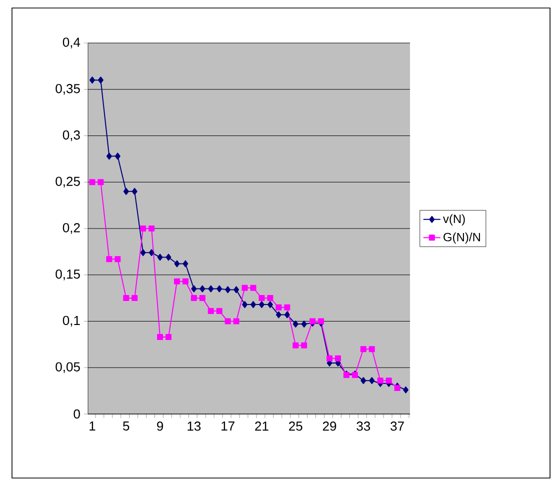 This screenshot has width=551, height=479. Describe the element at coordinates (160, 426) in the screenshot. I see `x-tick-label: 9` at that location.